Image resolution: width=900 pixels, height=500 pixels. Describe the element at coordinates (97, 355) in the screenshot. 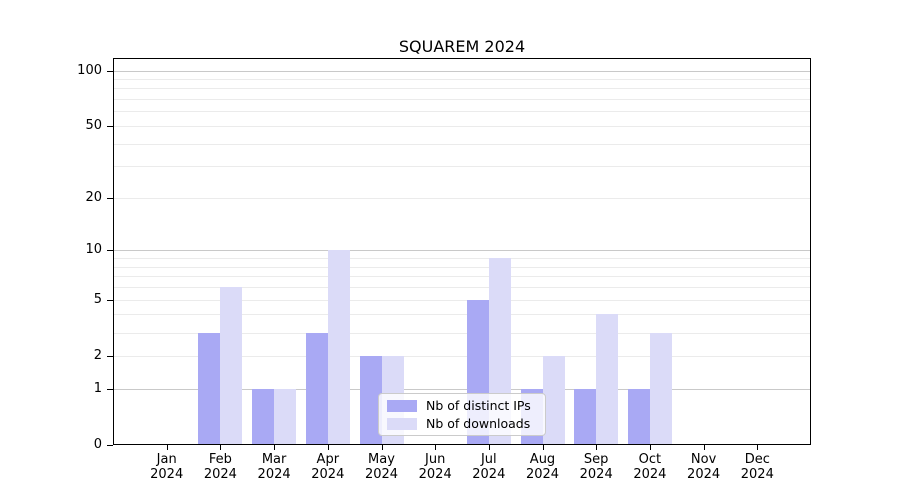

I see `y-tick-label: 2` at that location.